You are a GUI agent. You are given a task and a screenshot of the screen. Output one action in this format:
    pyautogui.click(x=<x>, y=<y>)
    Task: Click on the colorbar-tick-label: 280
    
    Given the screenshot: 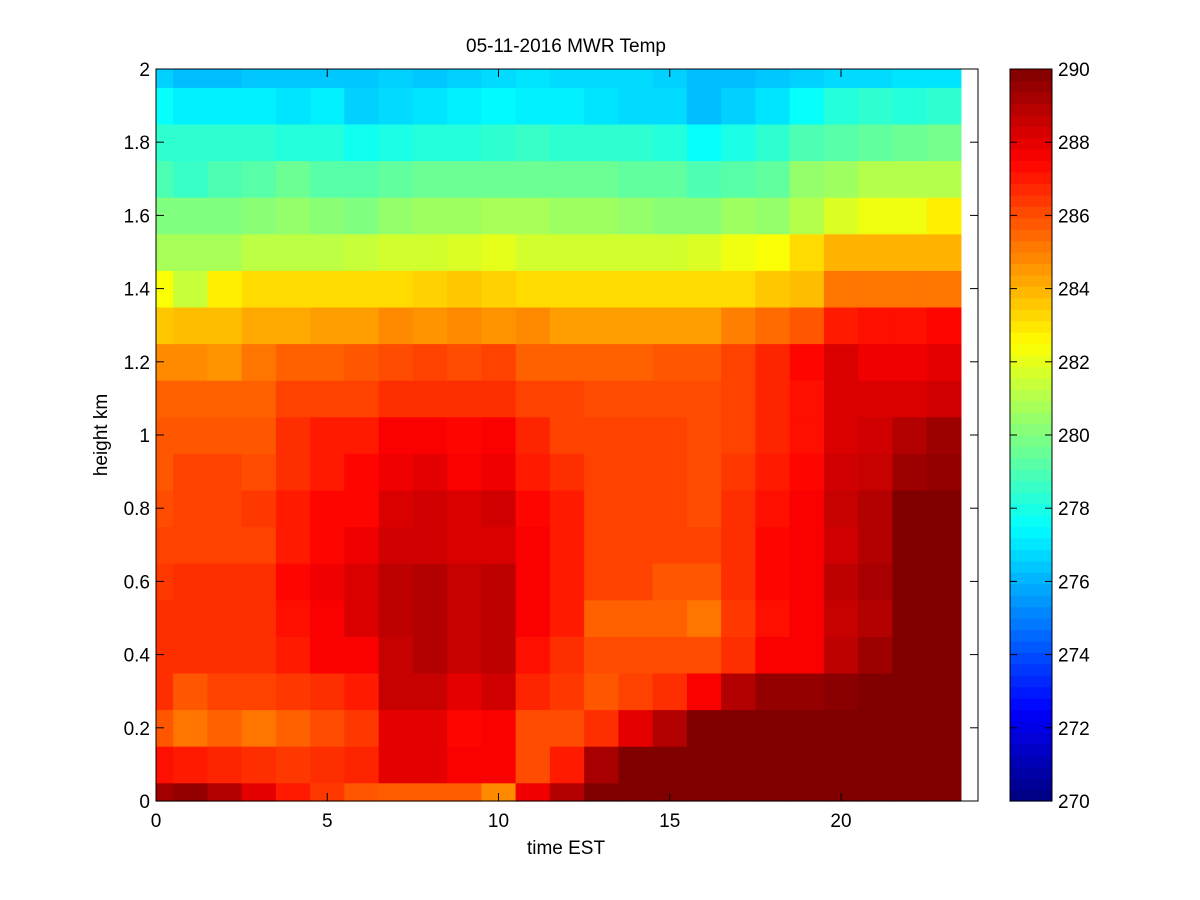 What is the action you would take?
    pyautogui.click(x=1074, y=436)
    